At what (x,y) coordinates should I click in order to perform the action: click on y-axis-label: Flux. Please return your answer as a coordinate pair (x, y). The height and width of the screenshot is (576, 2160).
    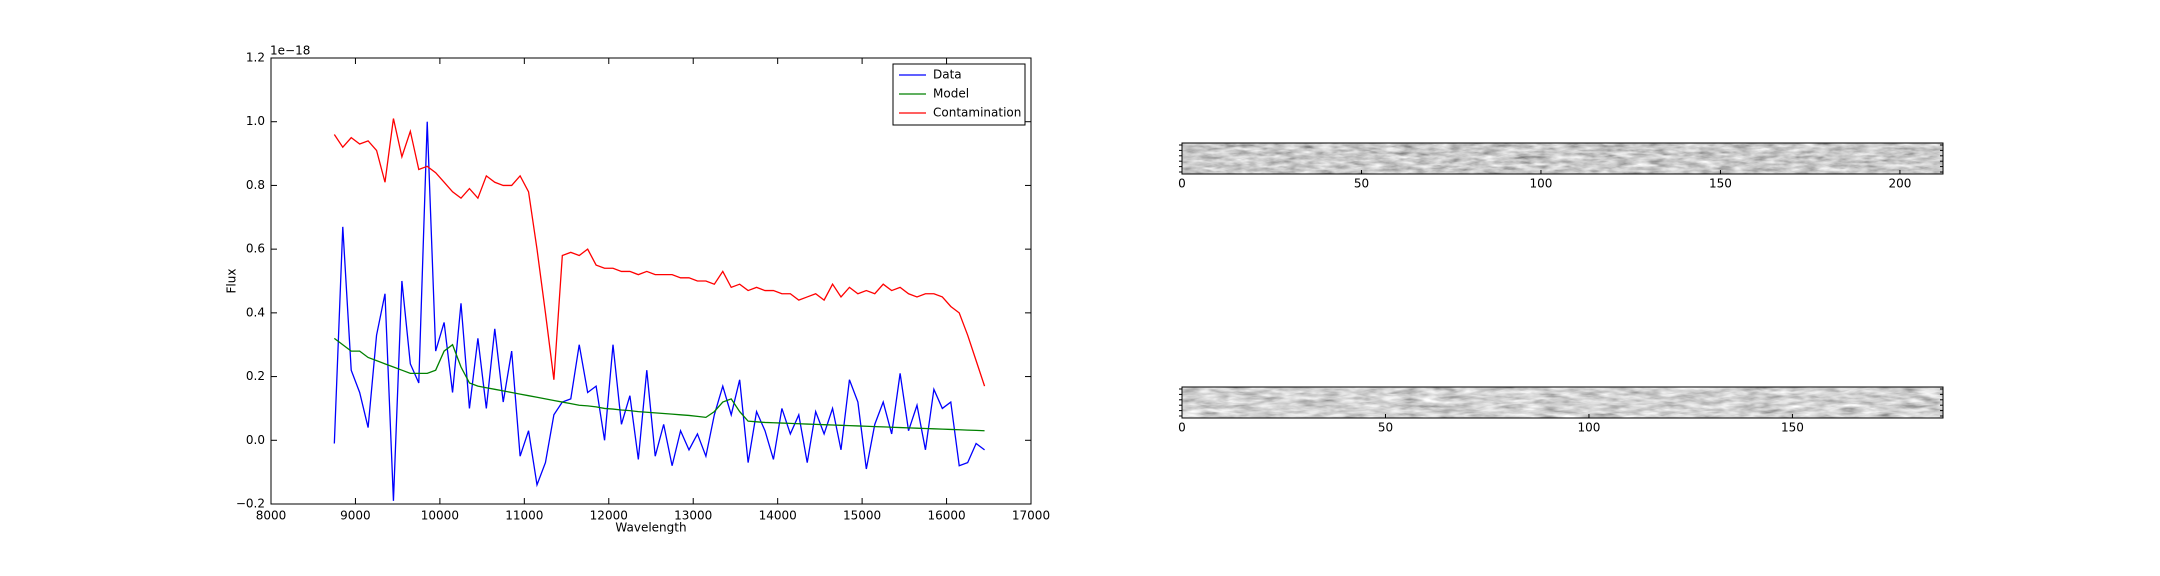
    Looking at the image, I should click on (232, 281).